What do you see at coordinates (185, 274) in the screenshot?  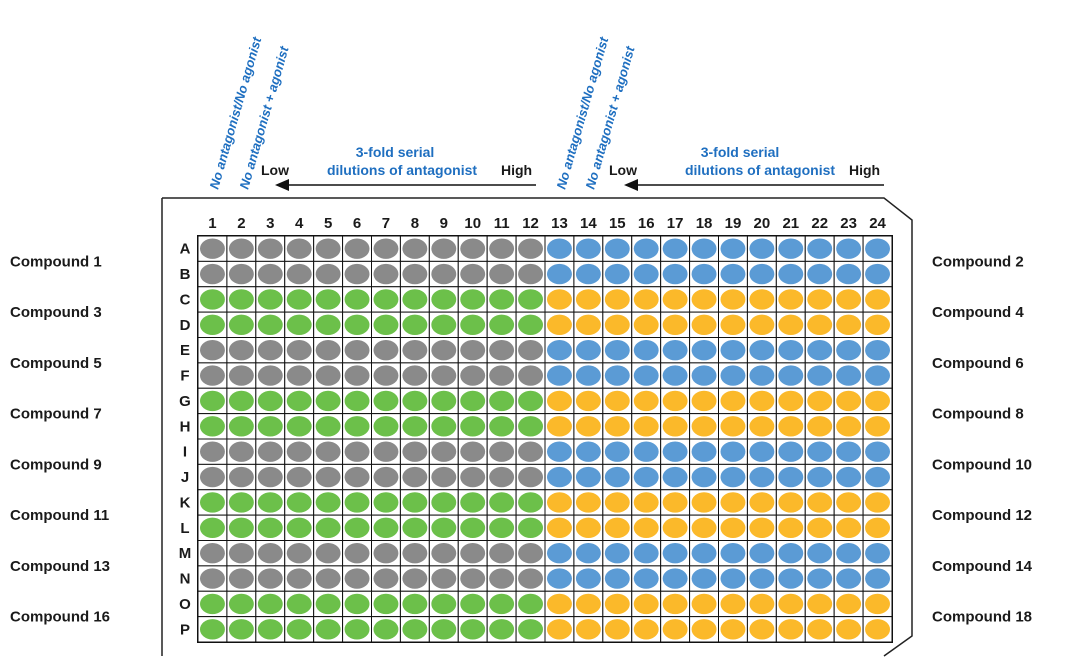 I see `row-label-B: B` at bounding box center [185, 274].